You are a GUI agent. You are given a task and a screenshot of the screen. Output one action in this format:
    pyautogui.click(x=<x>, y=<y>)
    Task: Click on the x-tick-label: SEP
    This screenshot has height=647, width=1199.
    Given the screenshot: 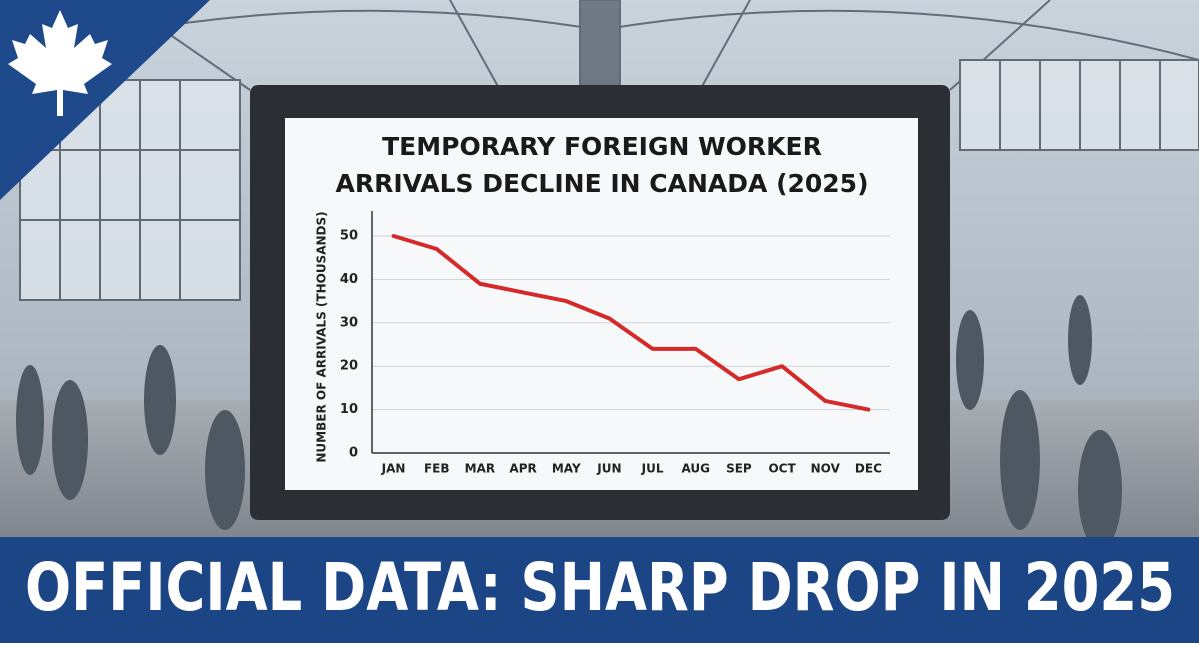 What is the action you would take?
    pyautogui.click(x=739, y=469)
    